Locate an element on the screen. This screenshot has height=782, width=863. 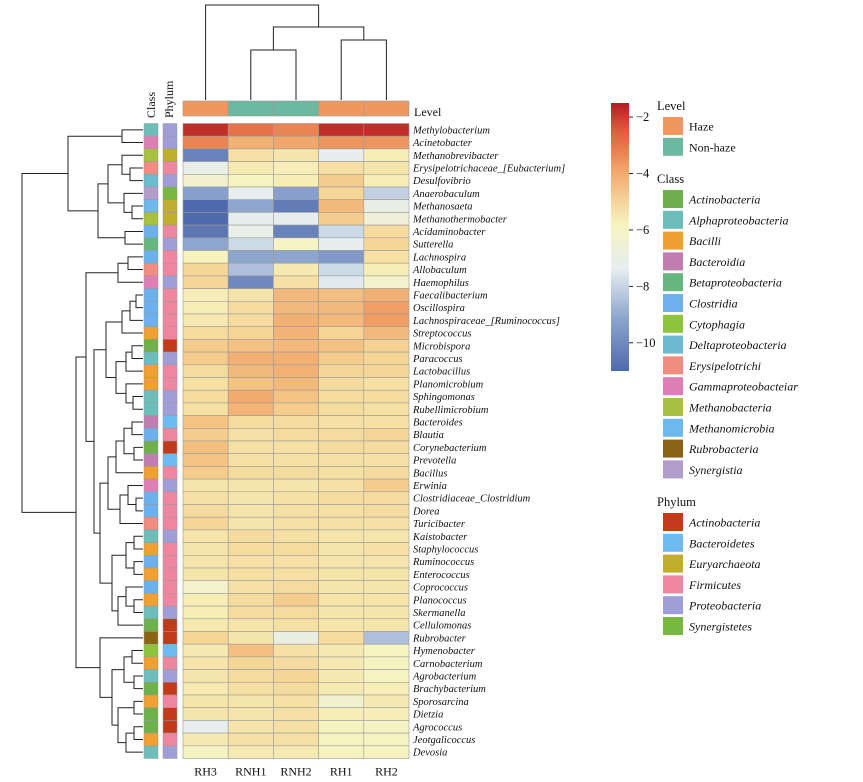
row-label: Clostridiaceae_Clostridium is located at coordinates (472, 499).